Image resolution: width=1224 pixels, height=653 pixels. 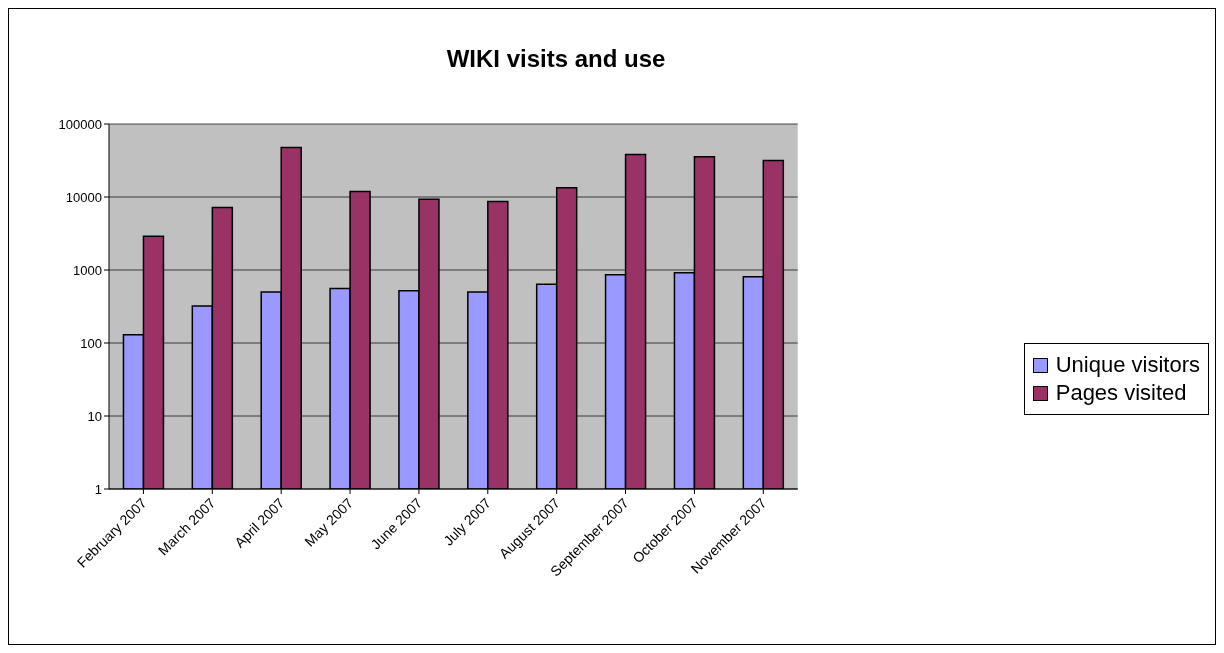 I want to click on y-tick-label: 10000, so click(x=83, y=197).